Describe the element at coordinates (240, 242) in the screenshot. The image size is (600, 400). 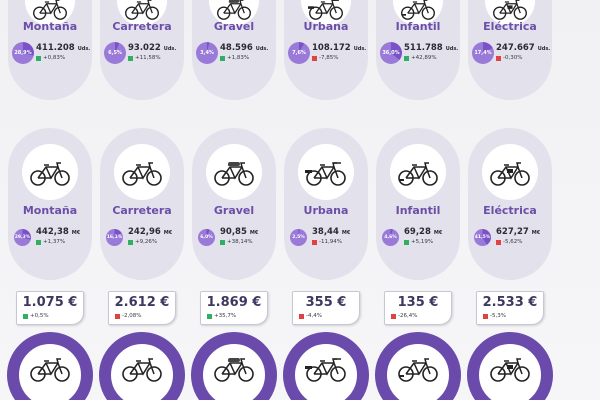
I see `change-value: +38,14%` at that location.